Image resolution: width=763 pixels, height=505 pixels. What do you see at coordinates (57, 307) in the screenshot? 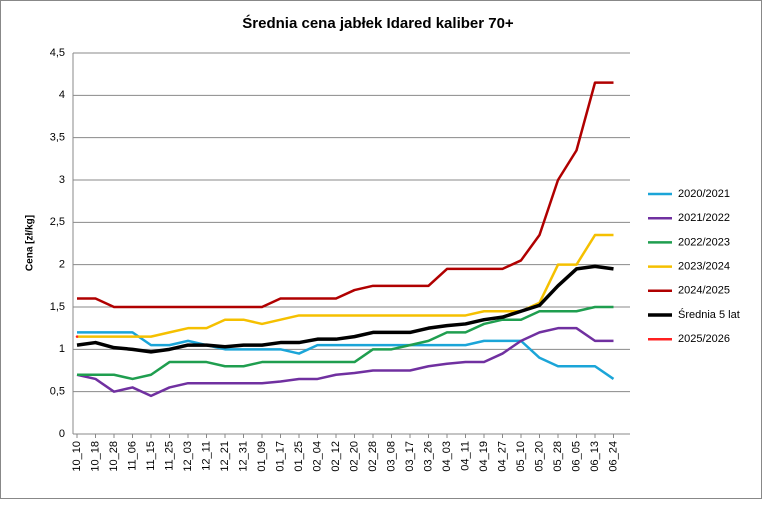
I see `y-tick-label: 1,5` at bounding box center [57, 307].